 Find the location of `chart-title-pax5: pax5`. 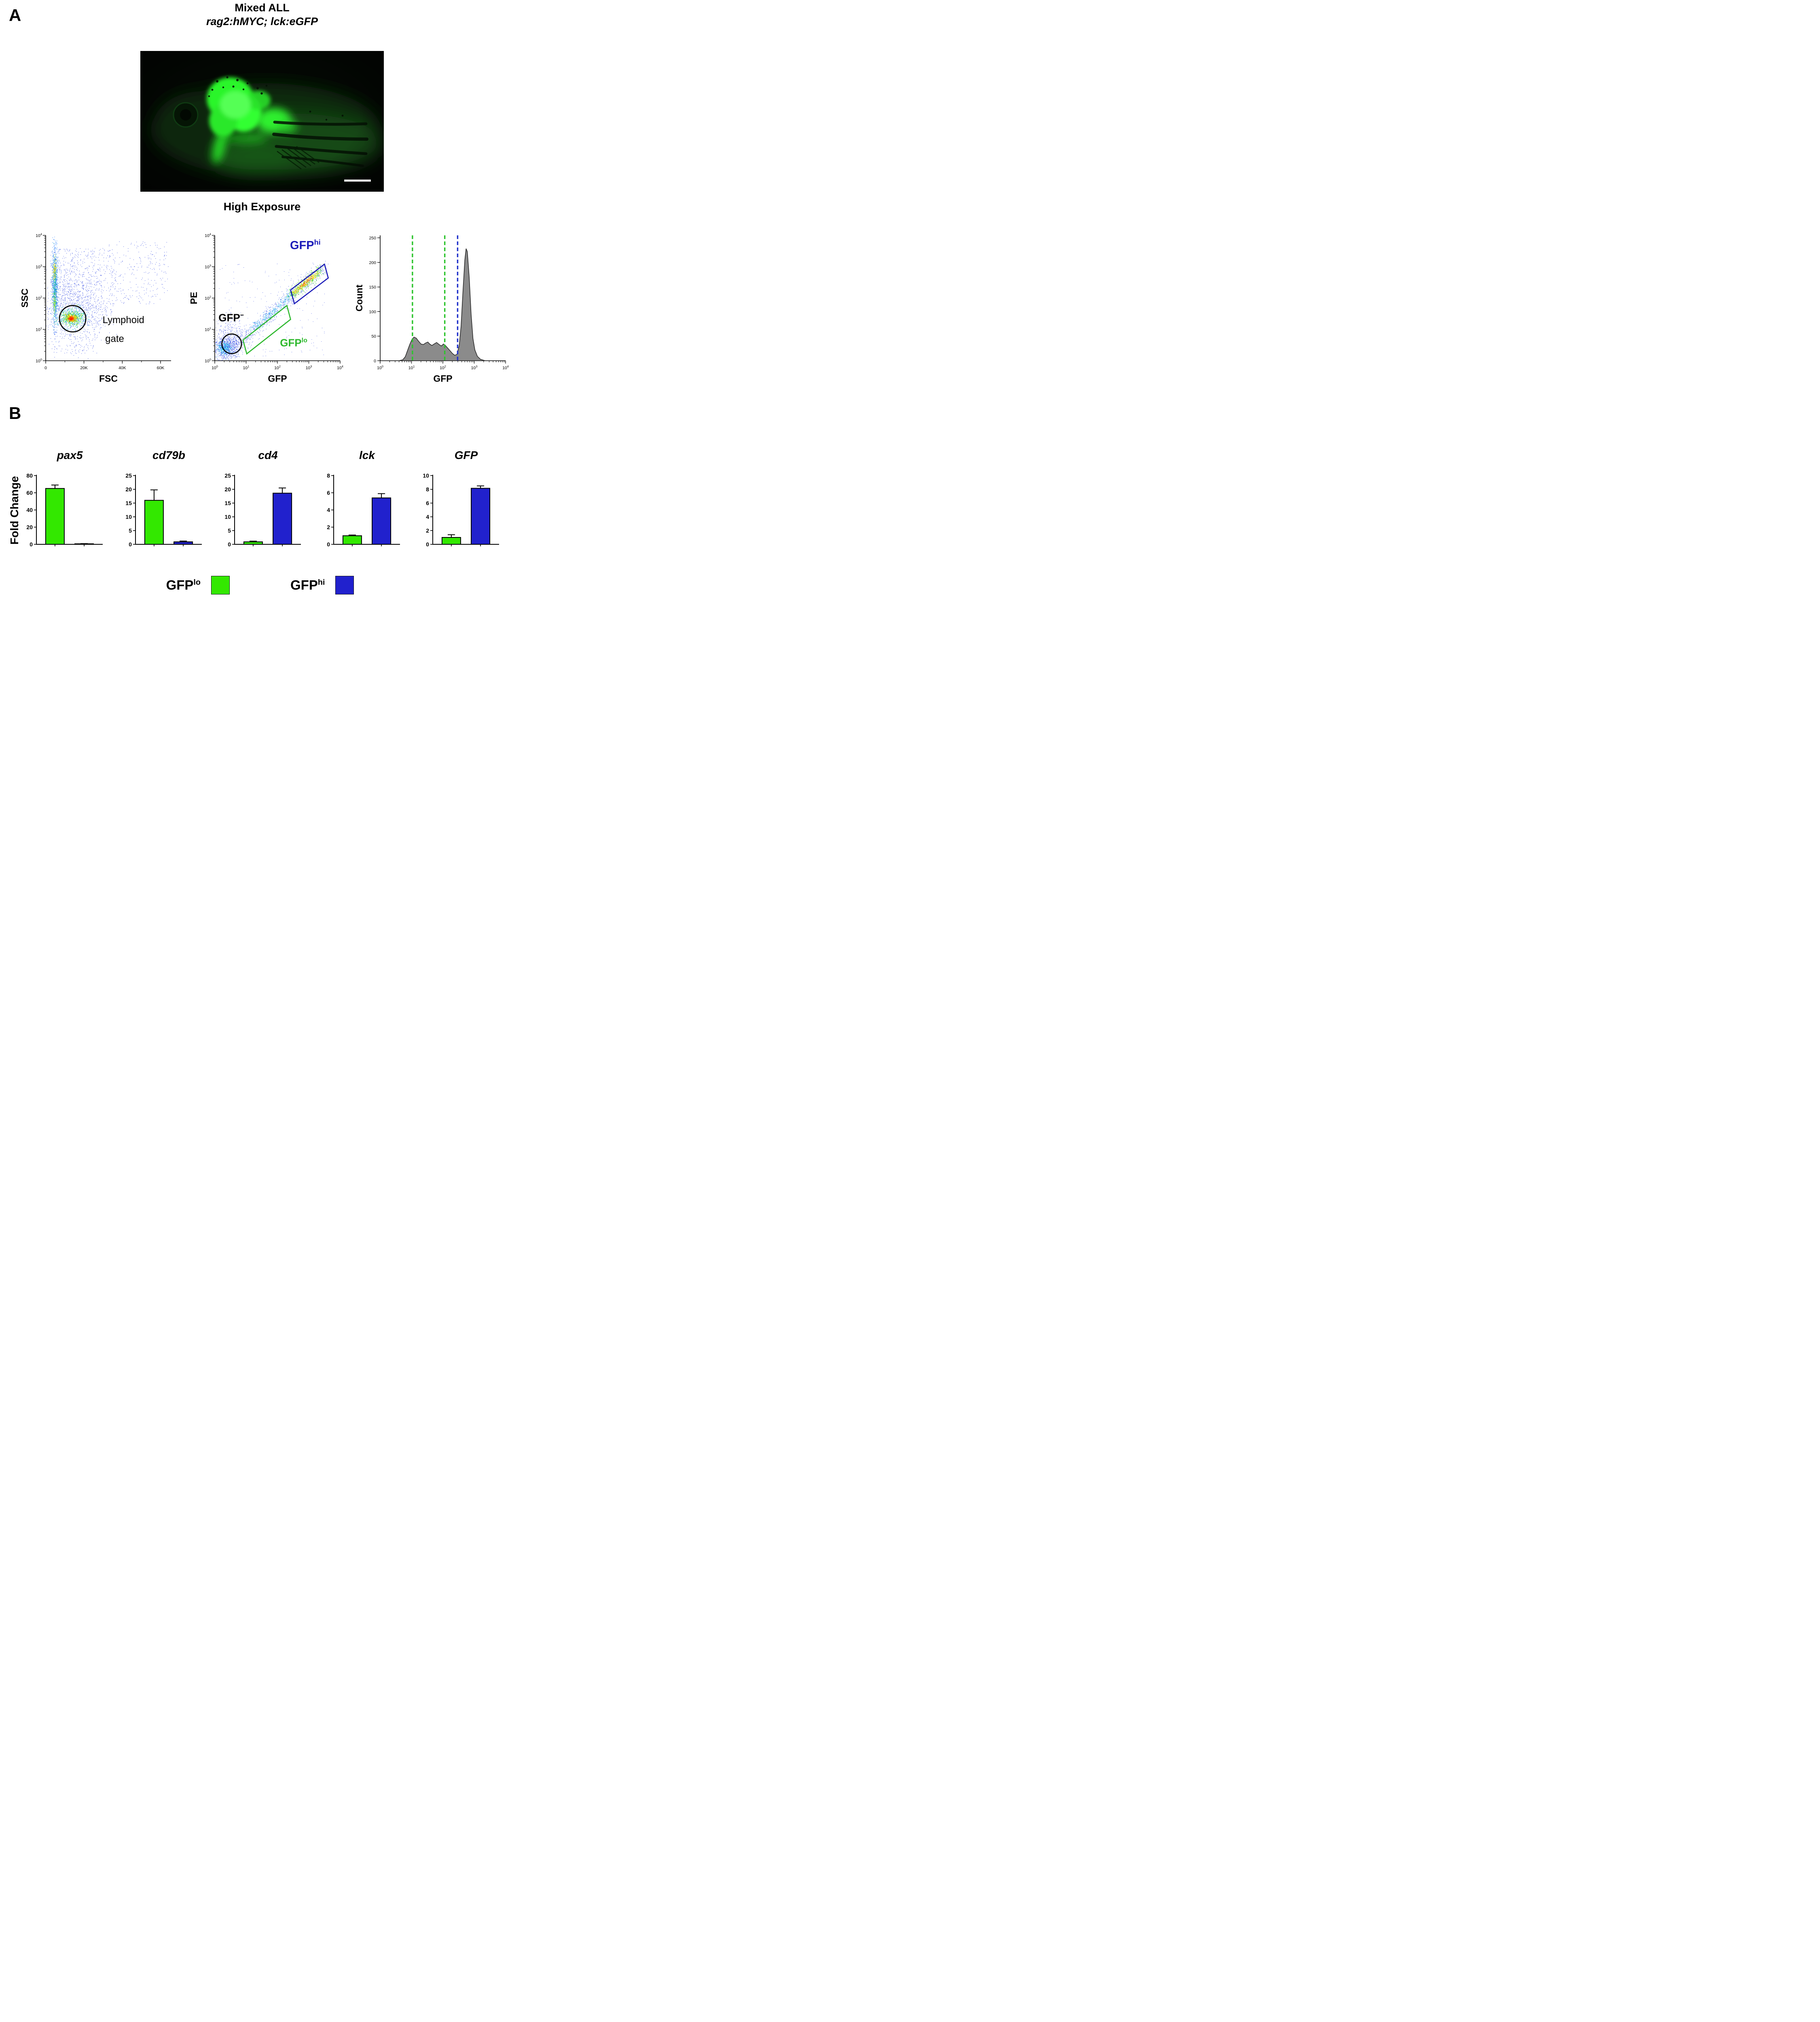

chart-title-pax5: pax5 is located at coordinates (70, 455).